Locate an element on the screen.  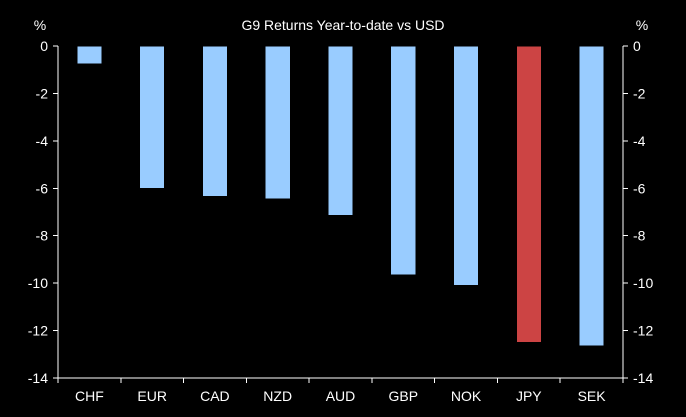
left-y-tick-label: -6 is located at coordinates (42, 188).